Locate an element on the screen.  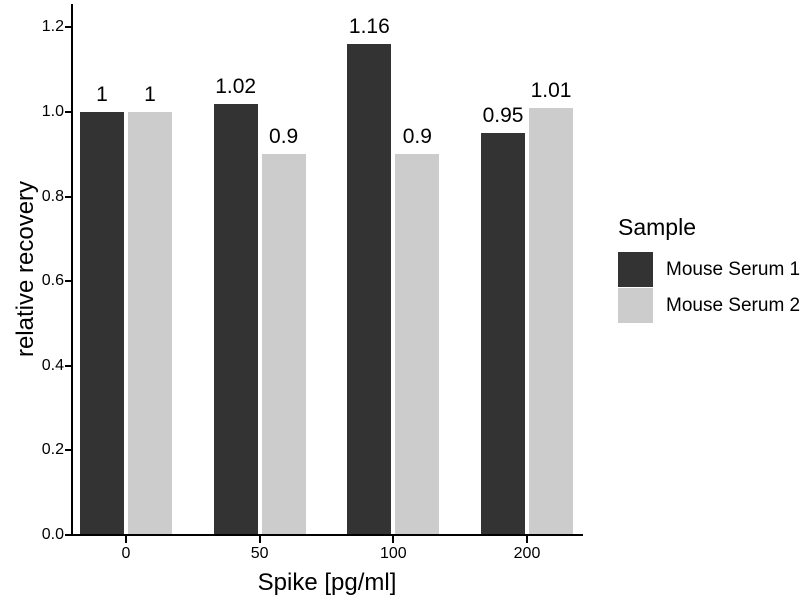
x-tick-label: 100 is located at coordinates (393, 553).